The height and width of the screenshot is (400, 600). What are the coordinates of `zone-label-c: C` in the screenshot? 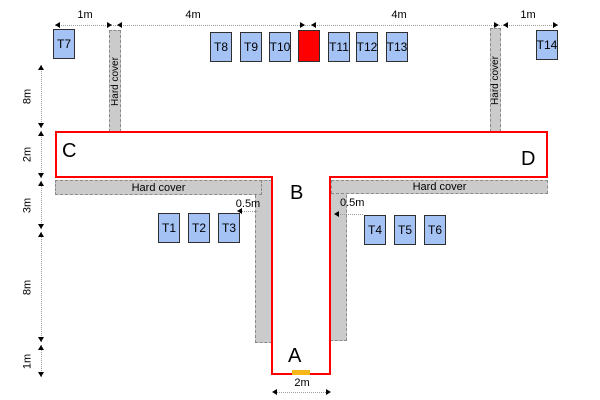 It's located at (69, 151).